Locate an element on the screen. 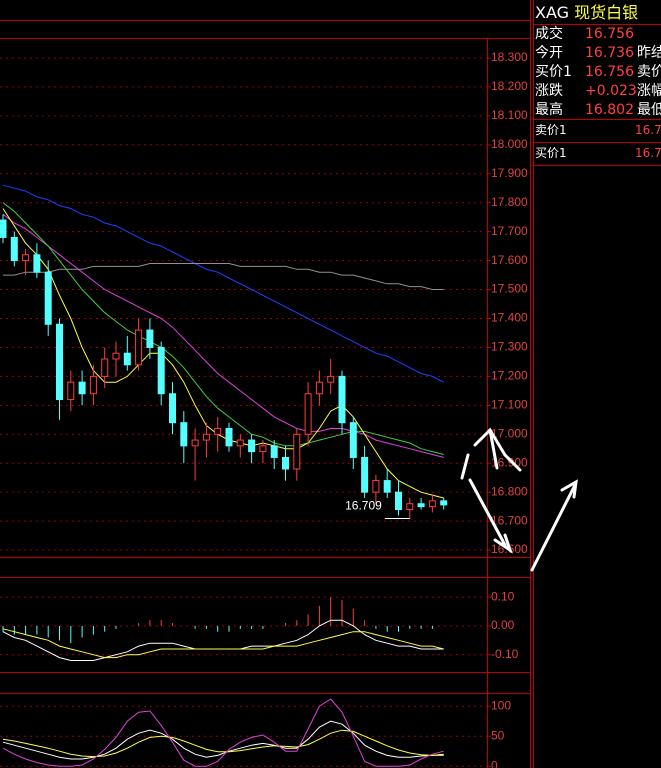 This screenshot has width=661, height=768. quote-value: +0.023 is located at coordinates (611, 91).